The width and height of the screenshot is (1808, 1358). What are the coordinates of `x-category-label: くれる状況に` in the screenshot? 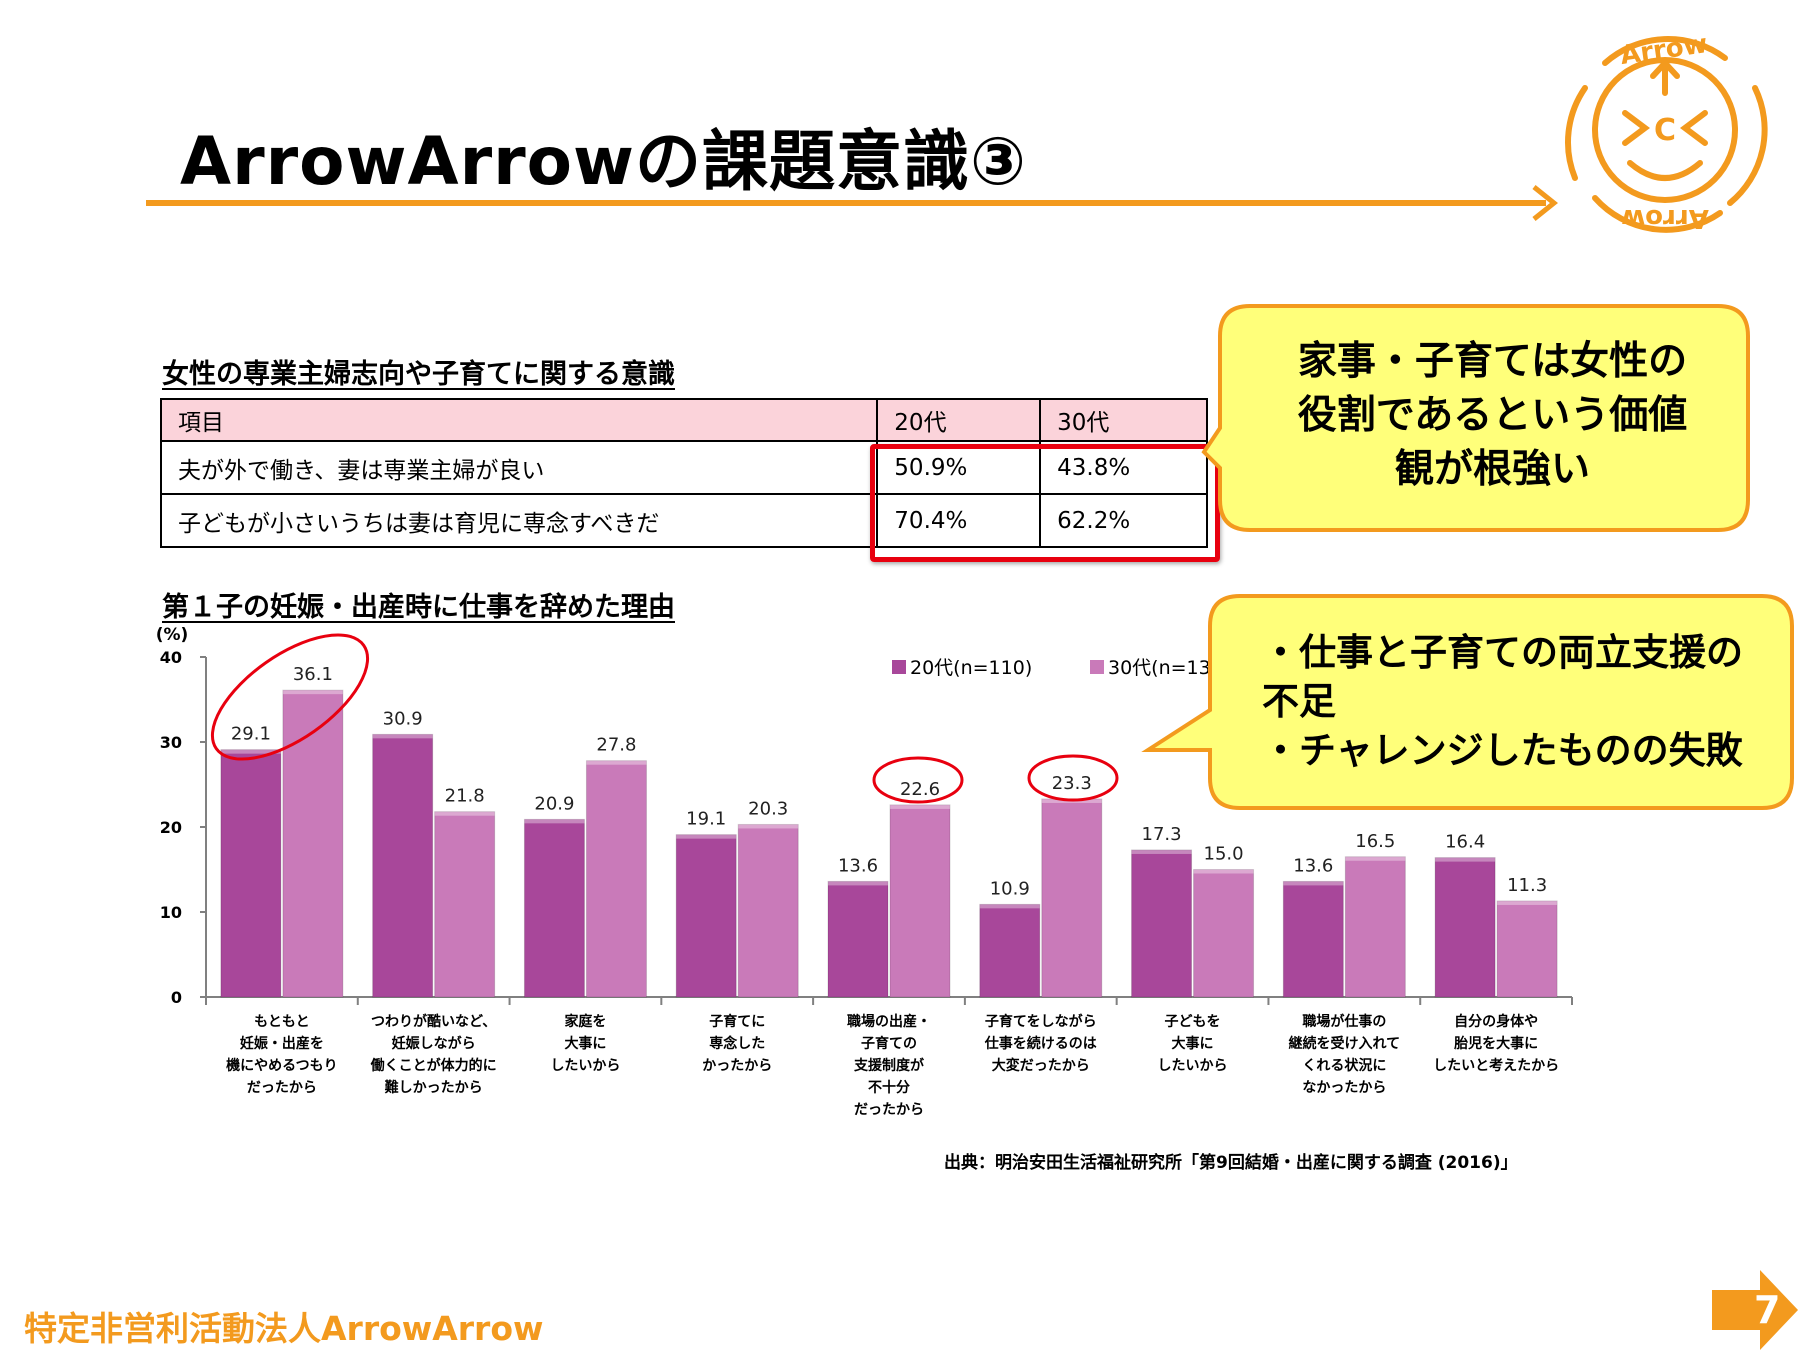 It's located at (1344, 1065).